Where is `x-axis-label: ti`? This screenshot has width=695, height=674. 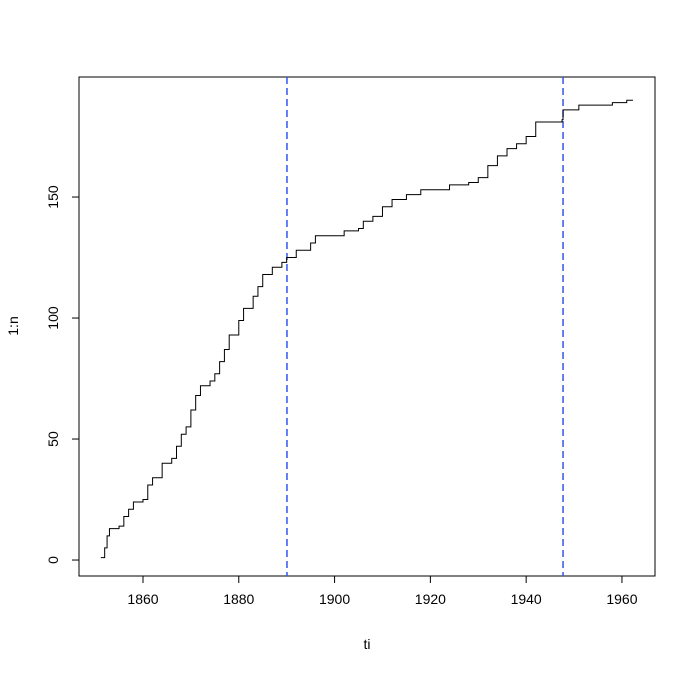
x-axis-label: ti is located at coordinates (367, 644).